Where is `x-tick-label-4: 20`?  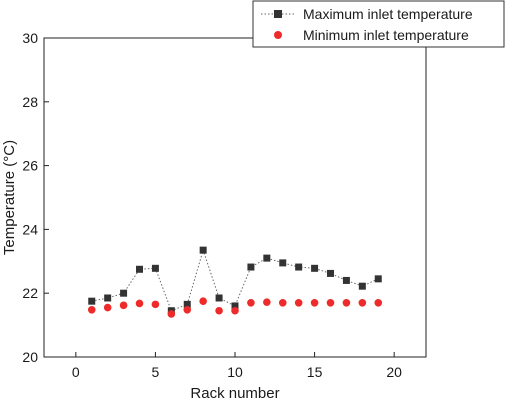 x-tick-label-4: 20 is located at coordinates (394, 372).